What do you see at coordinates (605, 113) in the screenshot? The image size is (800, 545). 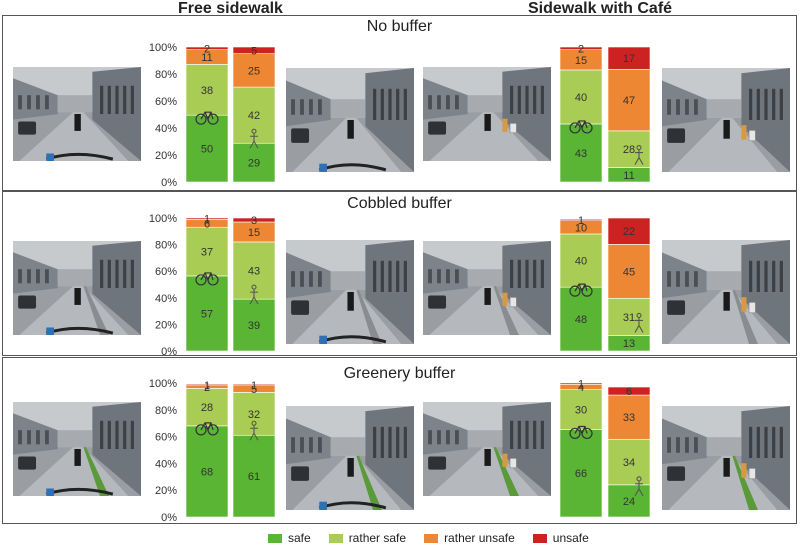 I see `chart-no-buffer-sidewalk-with-caf: 43 40 152 11 28 47 17` at bounding box center [605, 113].